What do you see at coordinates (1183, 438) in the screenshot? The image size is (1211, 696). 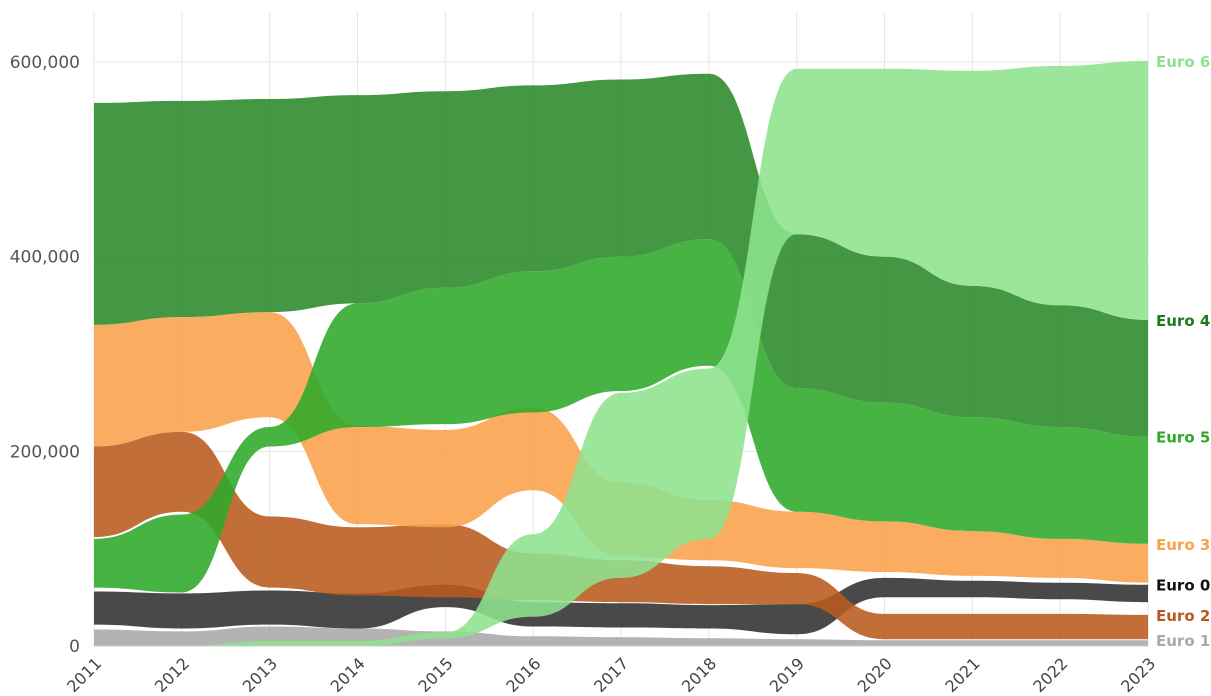 I see `series-label-euro-5: Euro 5` at bounding box center [1183, 438].